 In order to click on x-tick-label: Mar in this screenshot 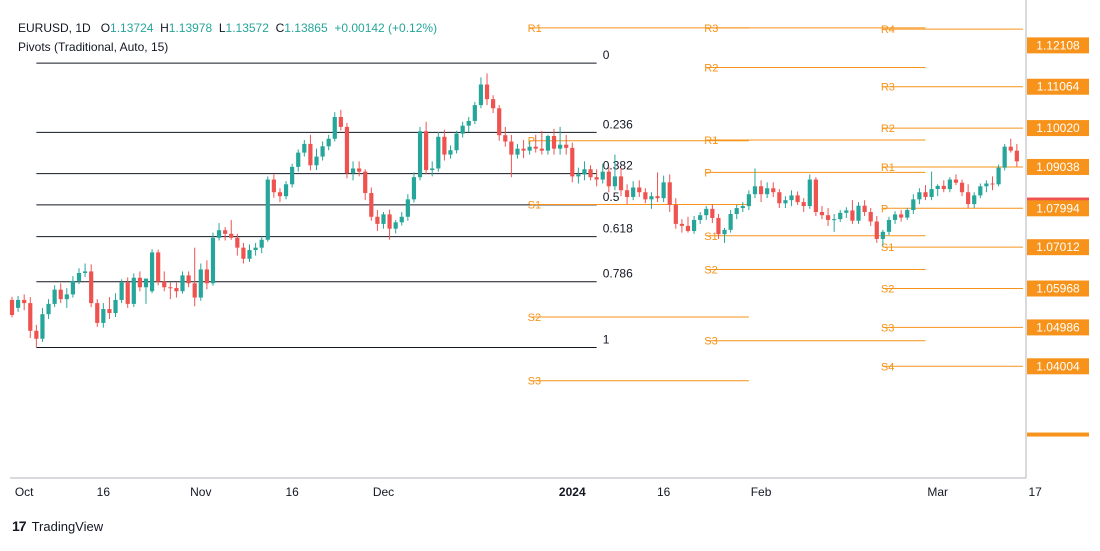, I will do `click(937, 492)`.